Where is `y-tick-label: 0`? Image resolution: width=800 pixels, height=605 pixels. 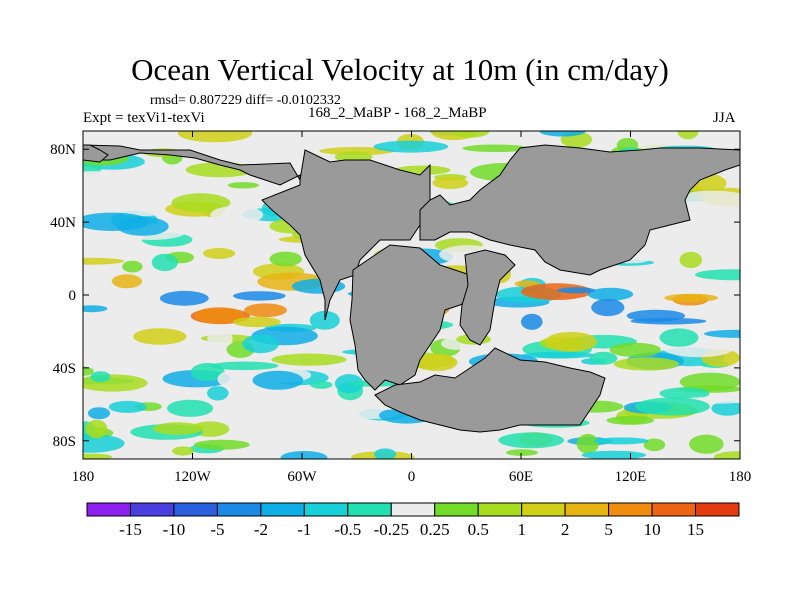
y-tick-label: 0 is located at coordinates (73, 296).